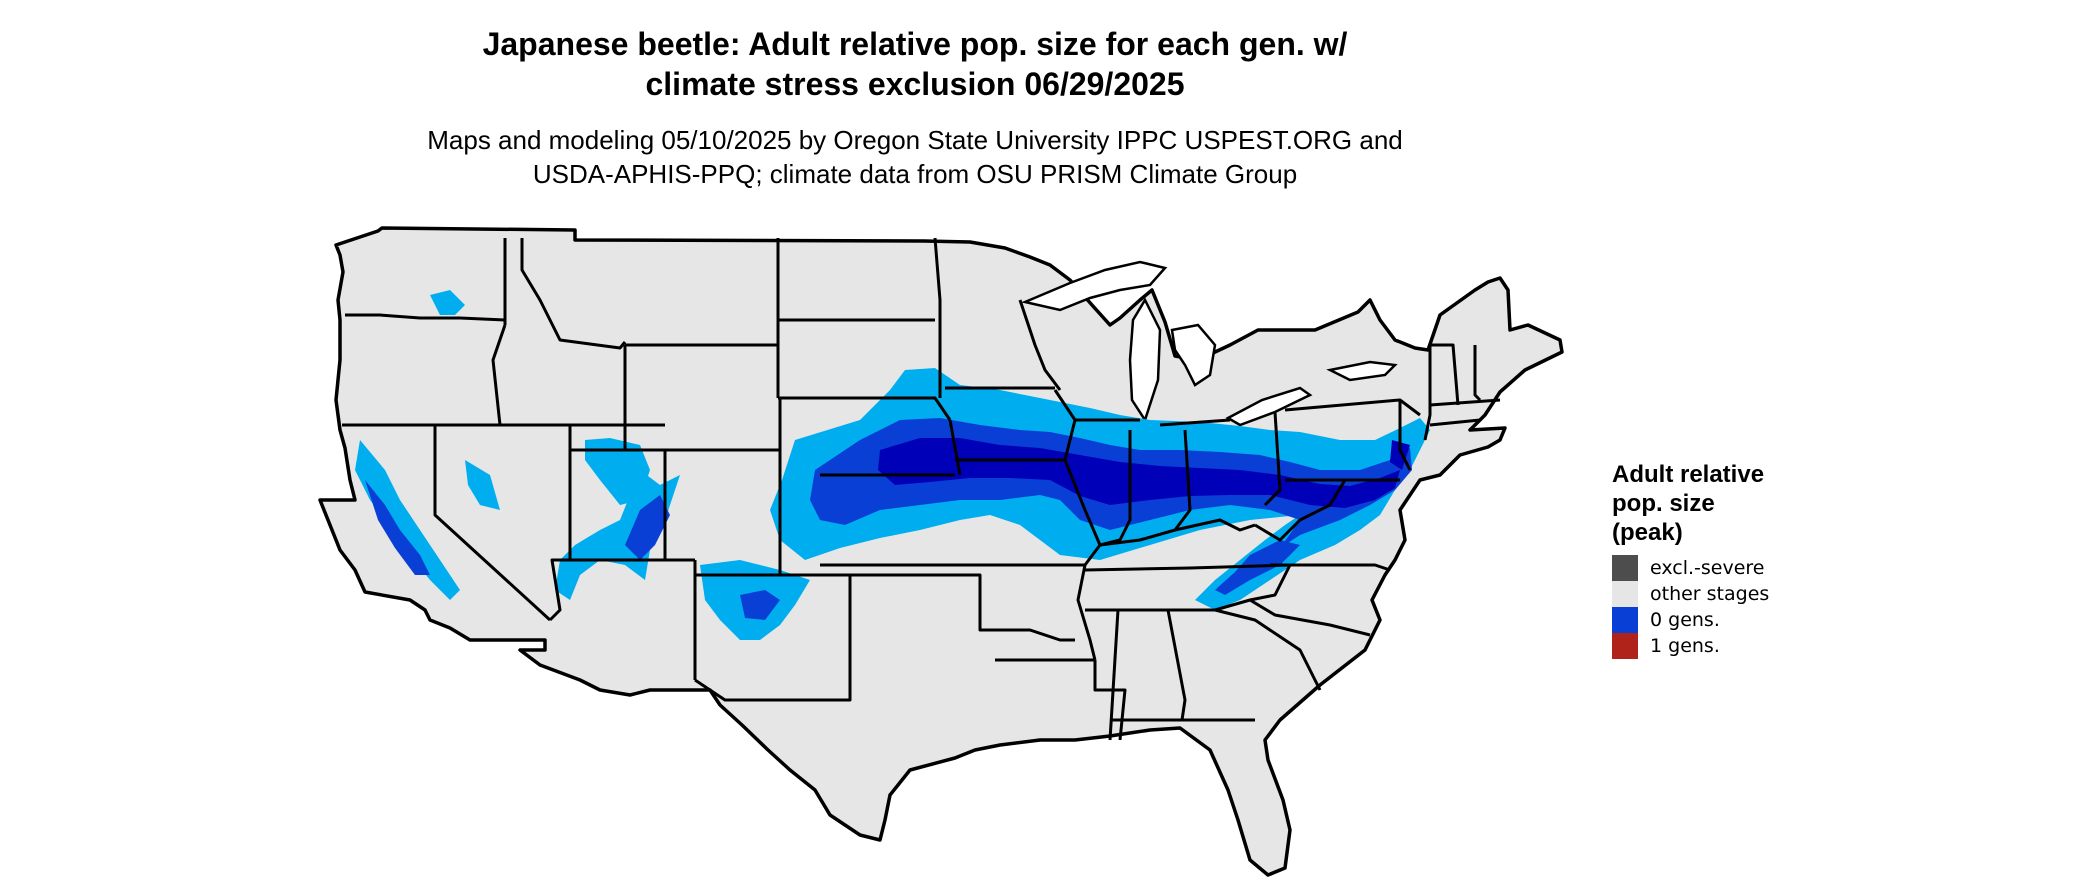  I want to click on legend-title-line-2: pop. size, so click(1663, 503).